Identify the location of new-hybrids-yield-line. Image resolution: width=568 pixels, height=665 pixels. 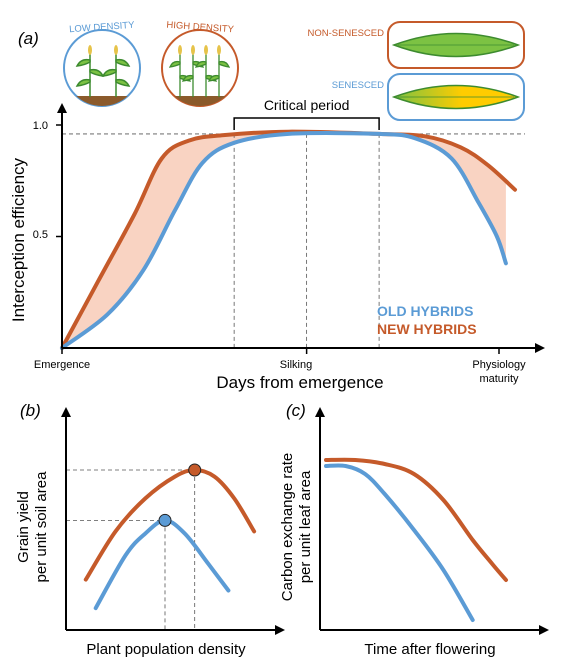
(170, 524).